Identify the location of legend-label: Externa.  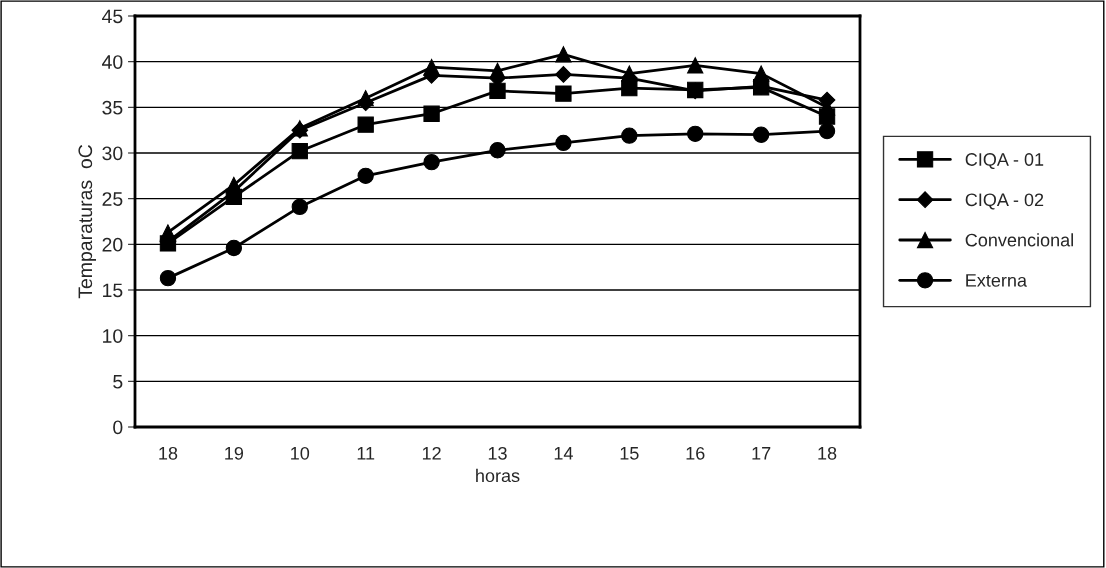
(996, 280).